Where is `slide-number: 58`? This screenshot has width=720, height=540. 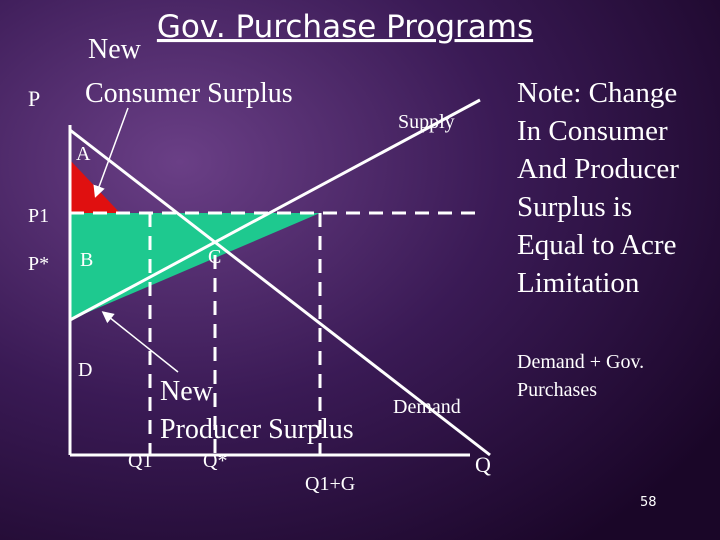
slide-number: 58 is located at coordinates (648, 502).